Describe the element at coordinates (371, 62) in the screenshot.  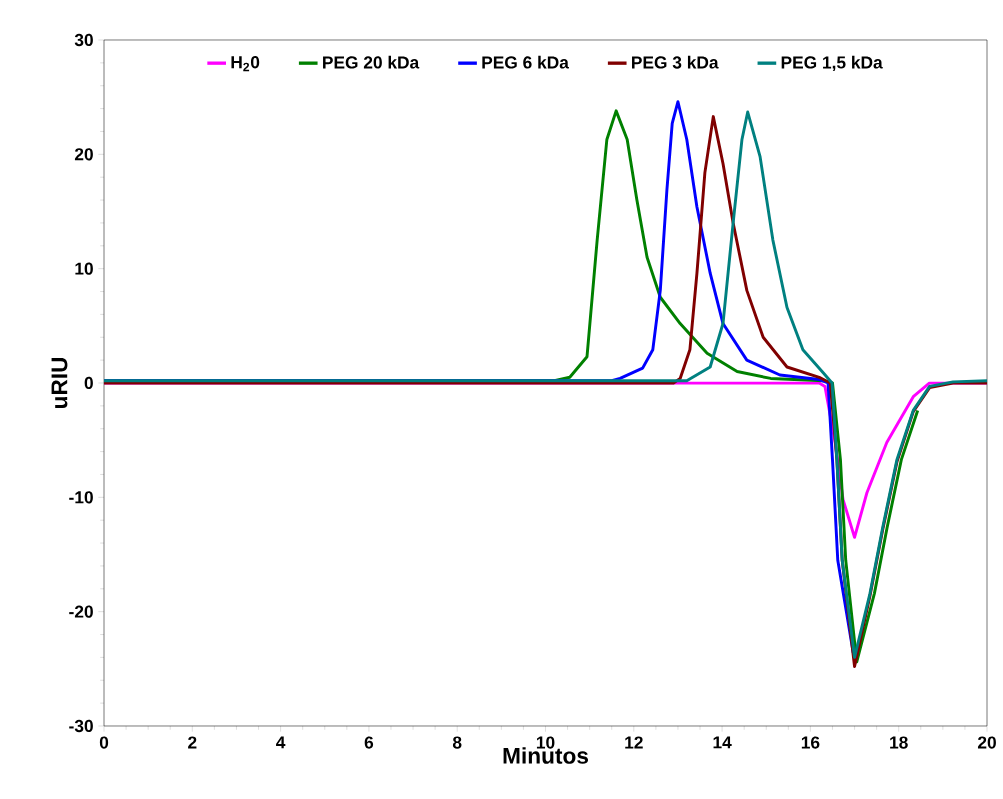
I see `legend-label: PEG 20 kDa` at that location.